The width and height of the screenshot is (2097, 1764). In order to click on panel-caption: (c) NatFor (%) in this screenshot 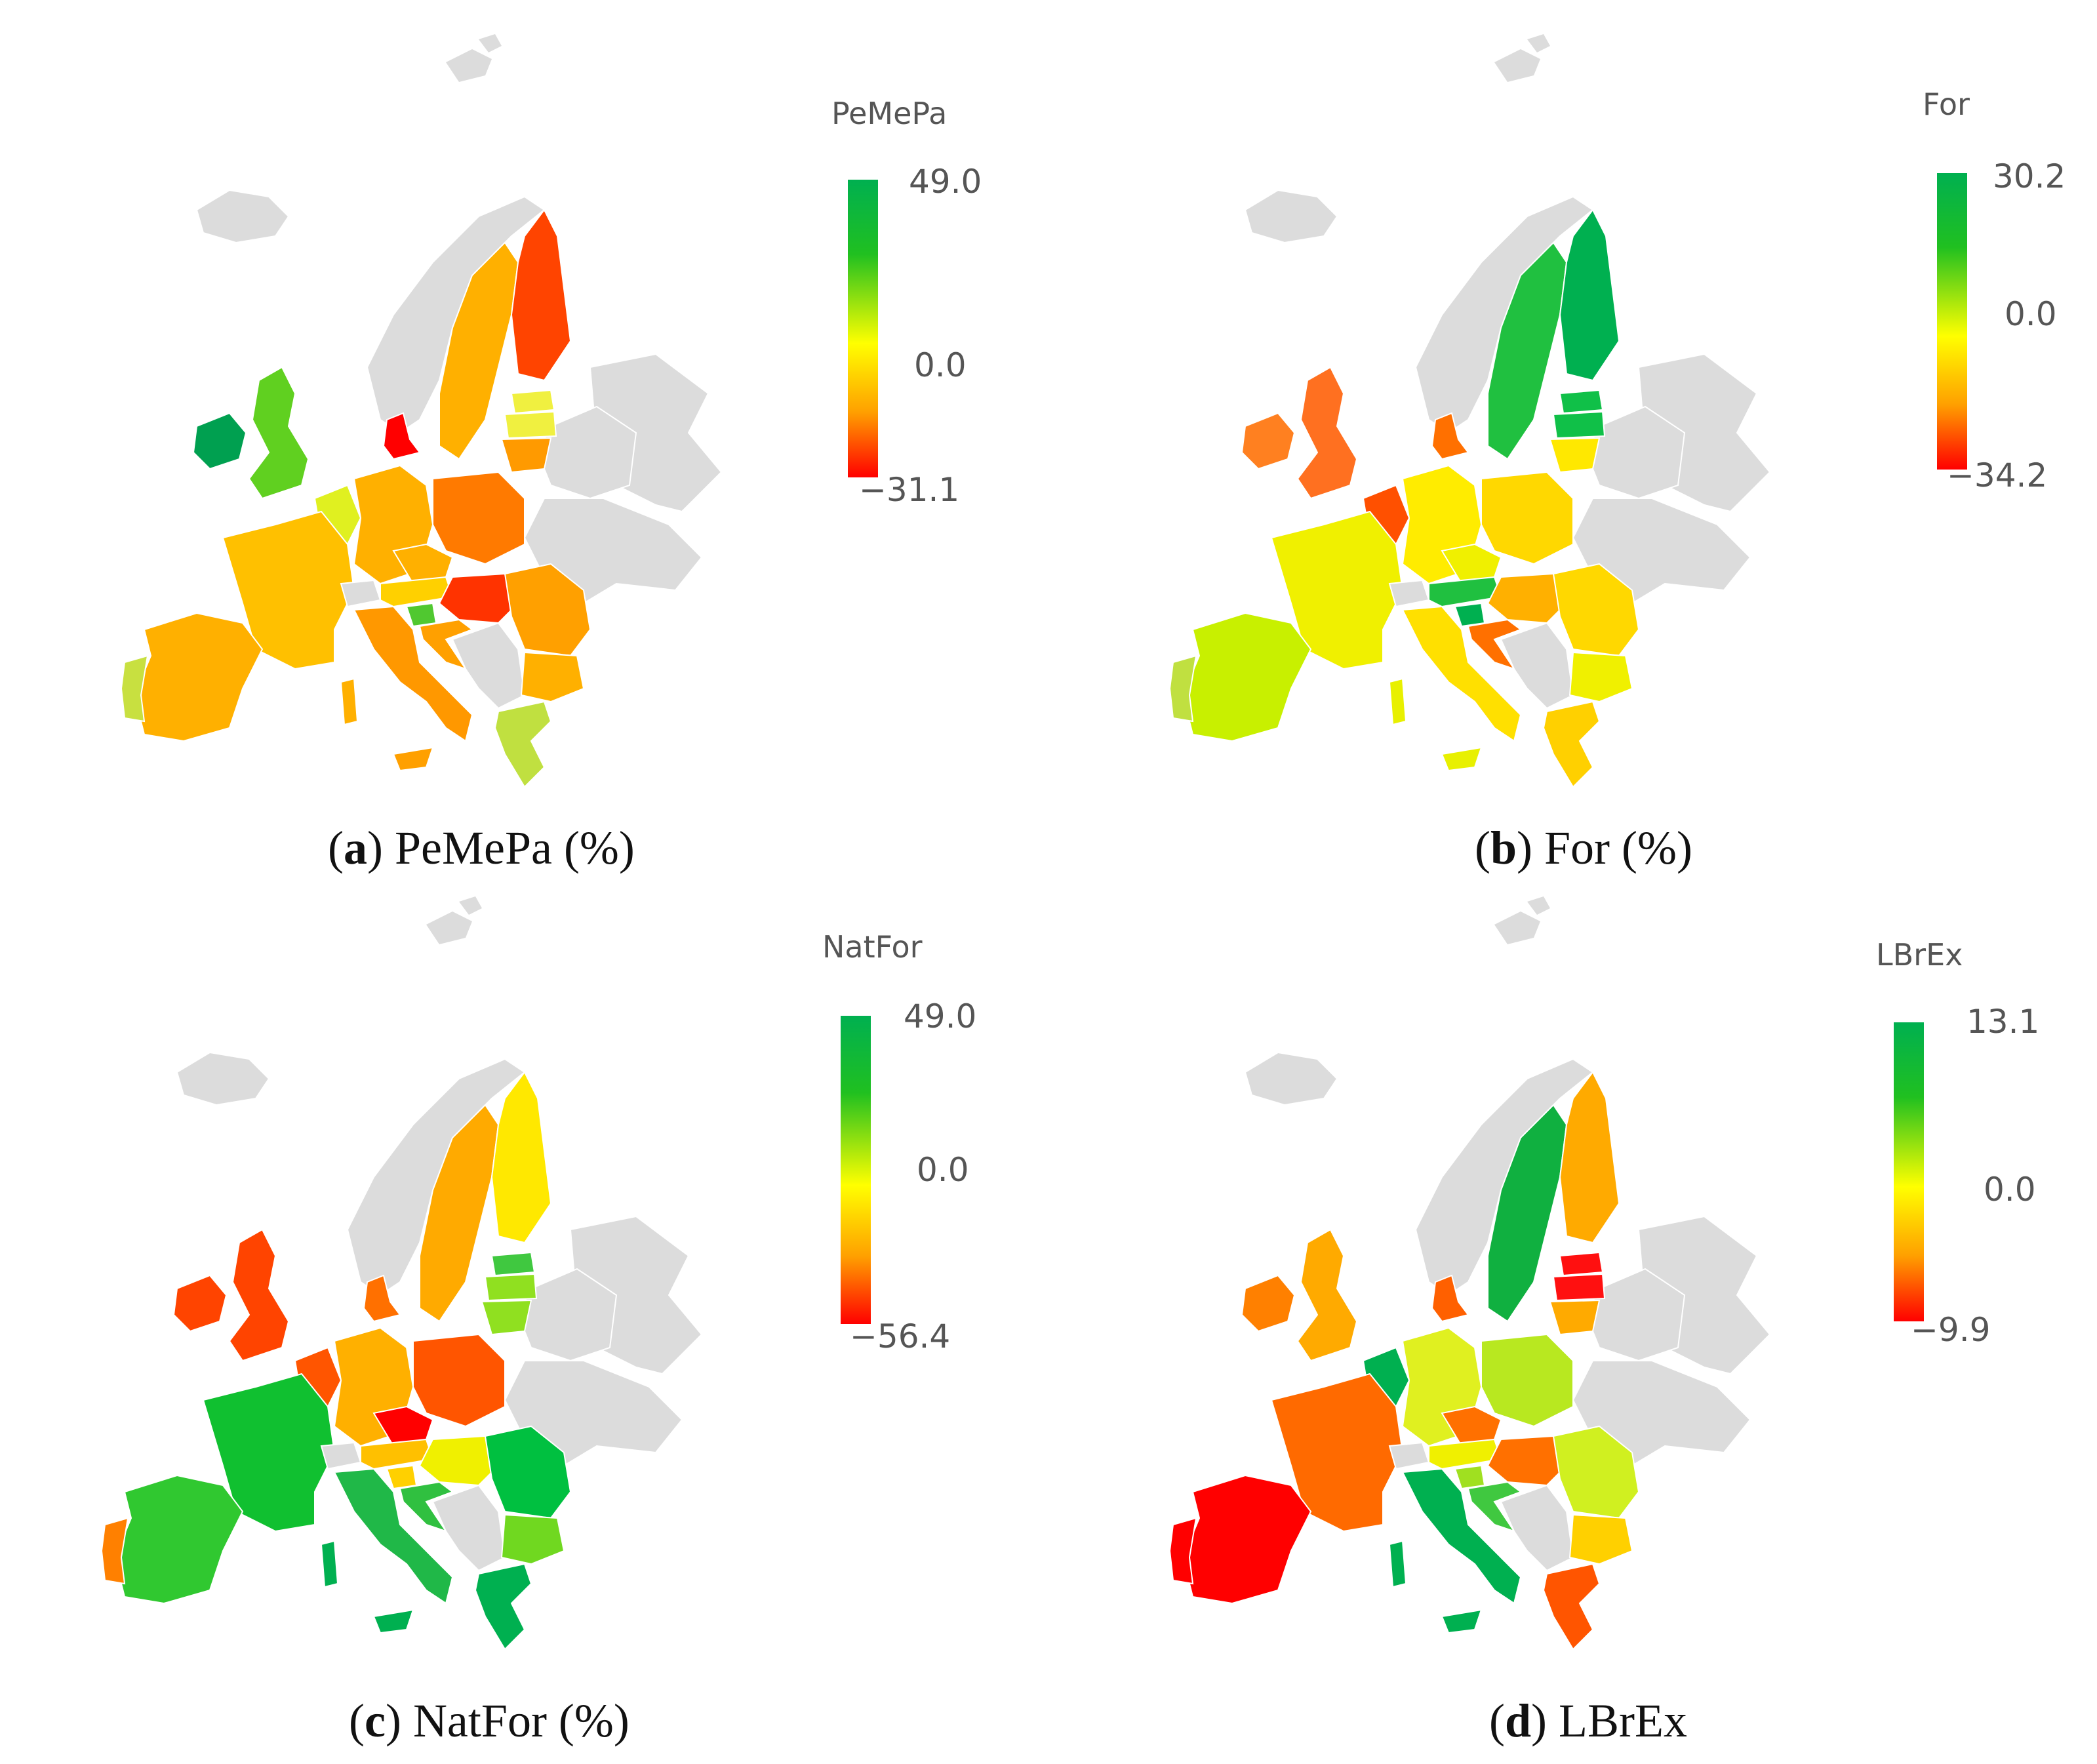, I will do `click(489, 1721)`.